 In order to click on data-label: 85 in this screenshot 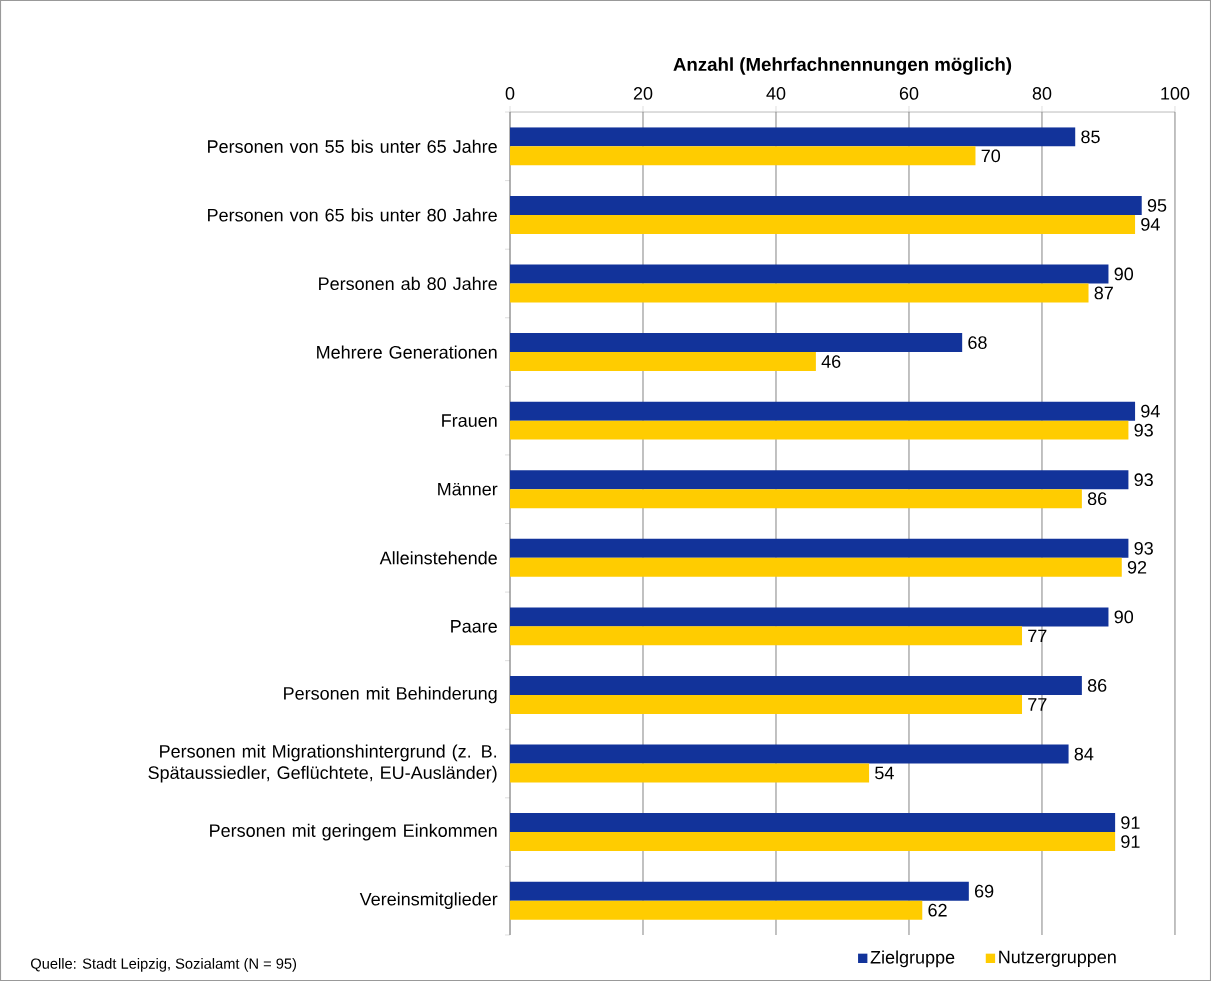, I will do `click(1090, 137)`.